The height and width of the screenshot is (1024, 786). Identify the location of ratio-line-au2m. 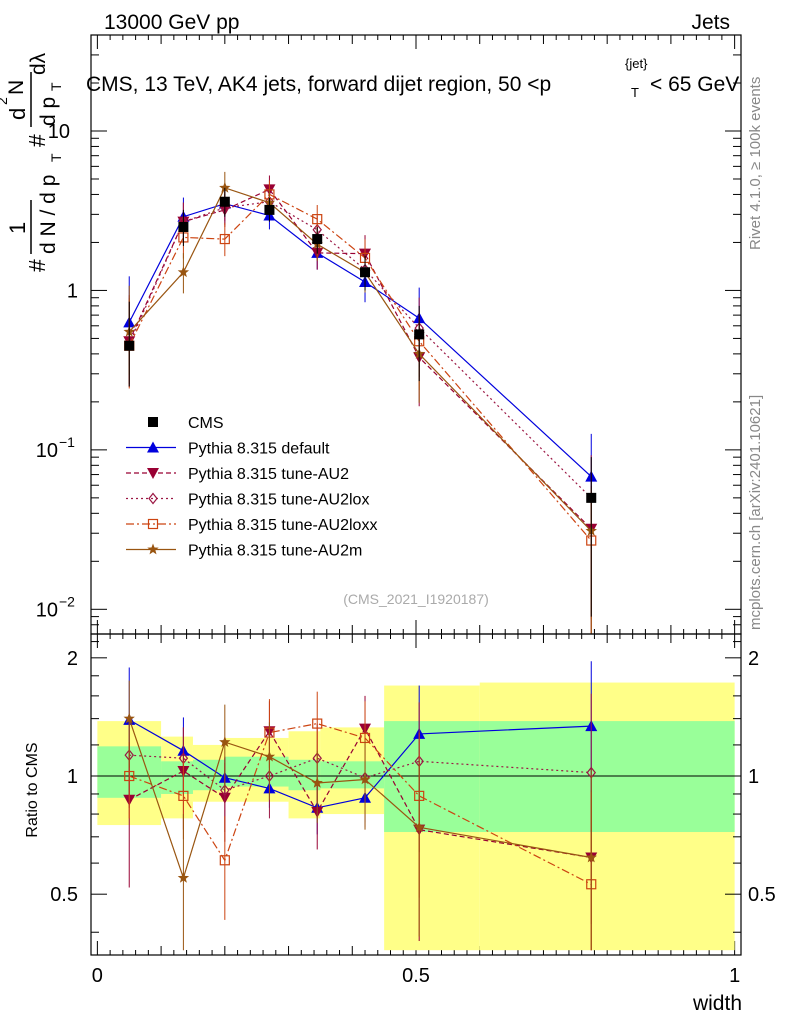
(360, 799).